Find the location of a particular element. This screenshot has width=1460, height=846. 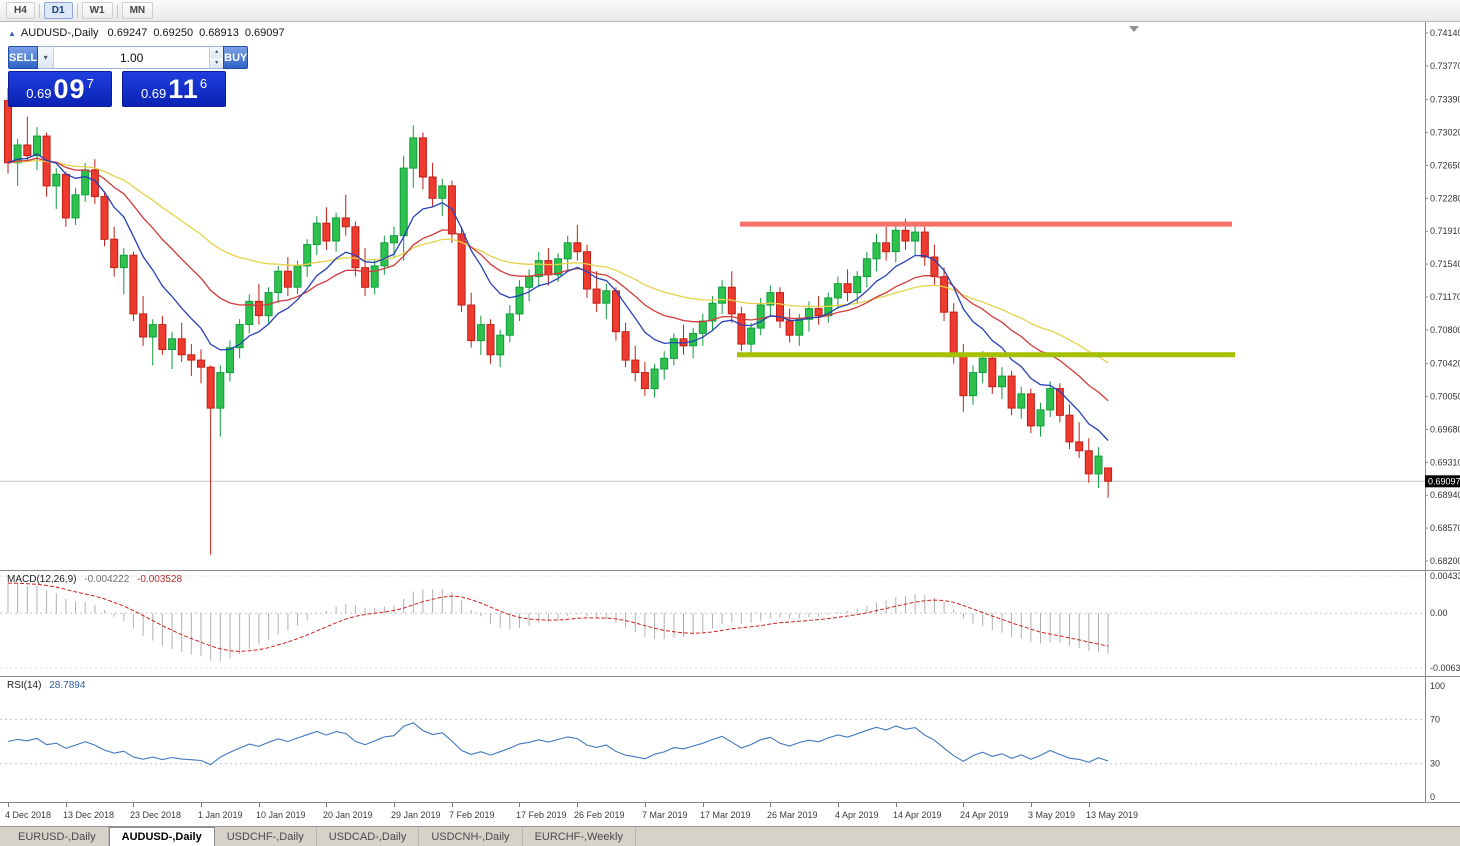

date-axis-label: 24 Apr 2019 is located at coordinates (984, 815).